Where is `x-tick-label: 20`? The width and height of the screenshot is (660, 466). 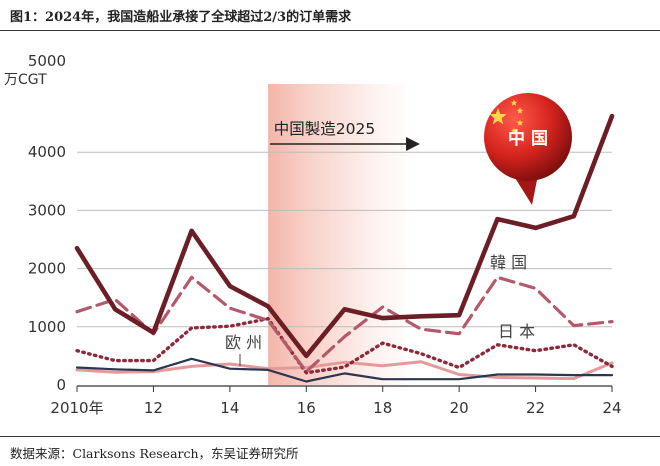 x-tick-label: 20 is located at coordinates (459, 408).